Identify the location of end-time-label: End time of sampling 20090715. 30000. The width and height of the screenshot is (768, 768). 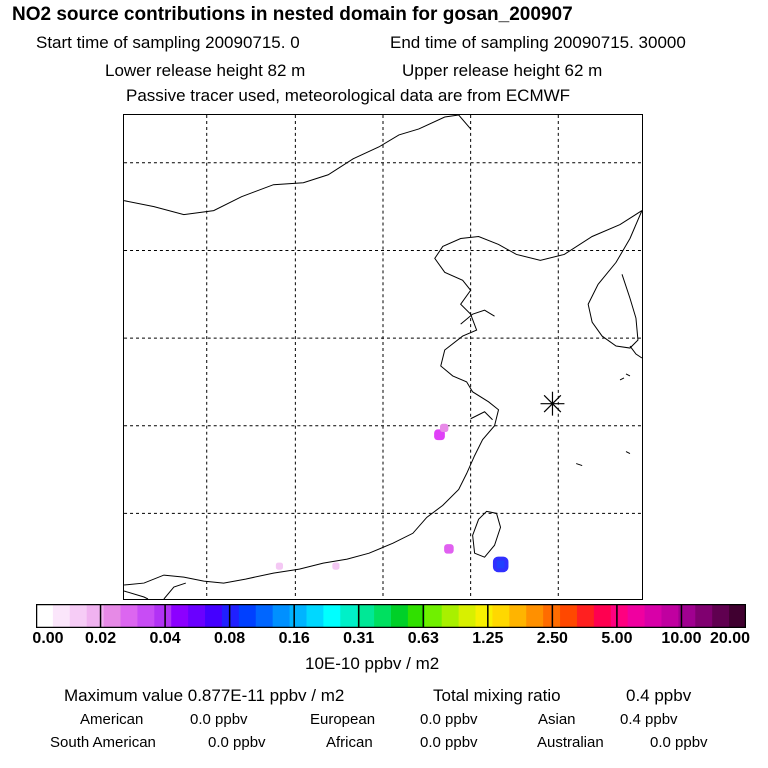
(538, 42).